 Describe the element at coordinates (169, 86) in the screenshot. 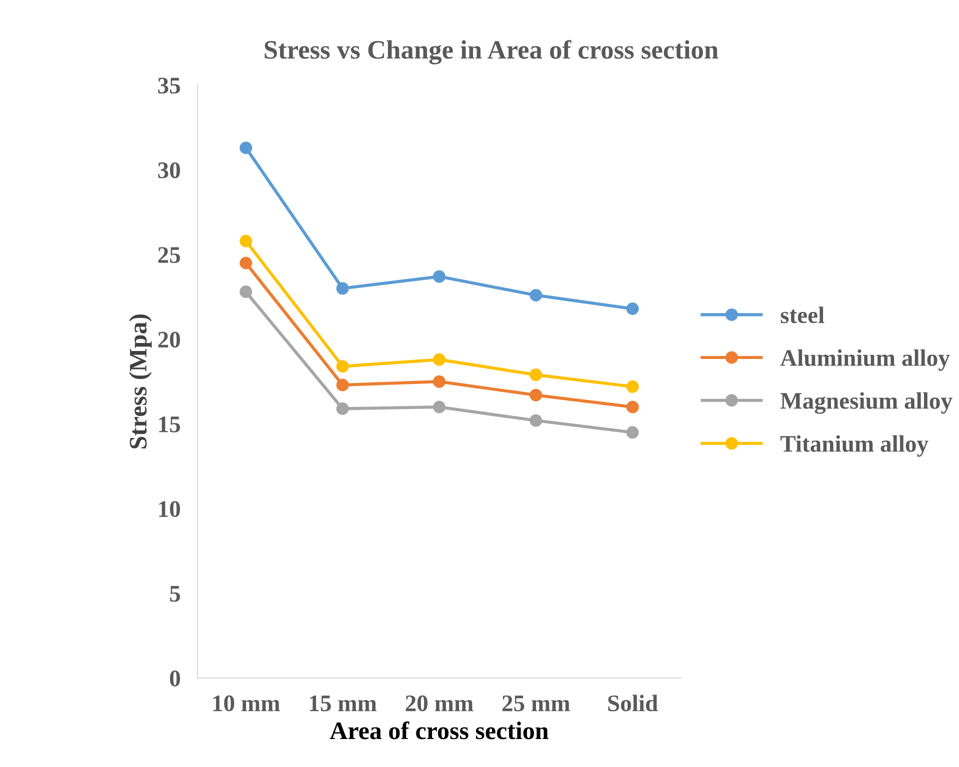

I see `y-tick-label: 35` at that location.